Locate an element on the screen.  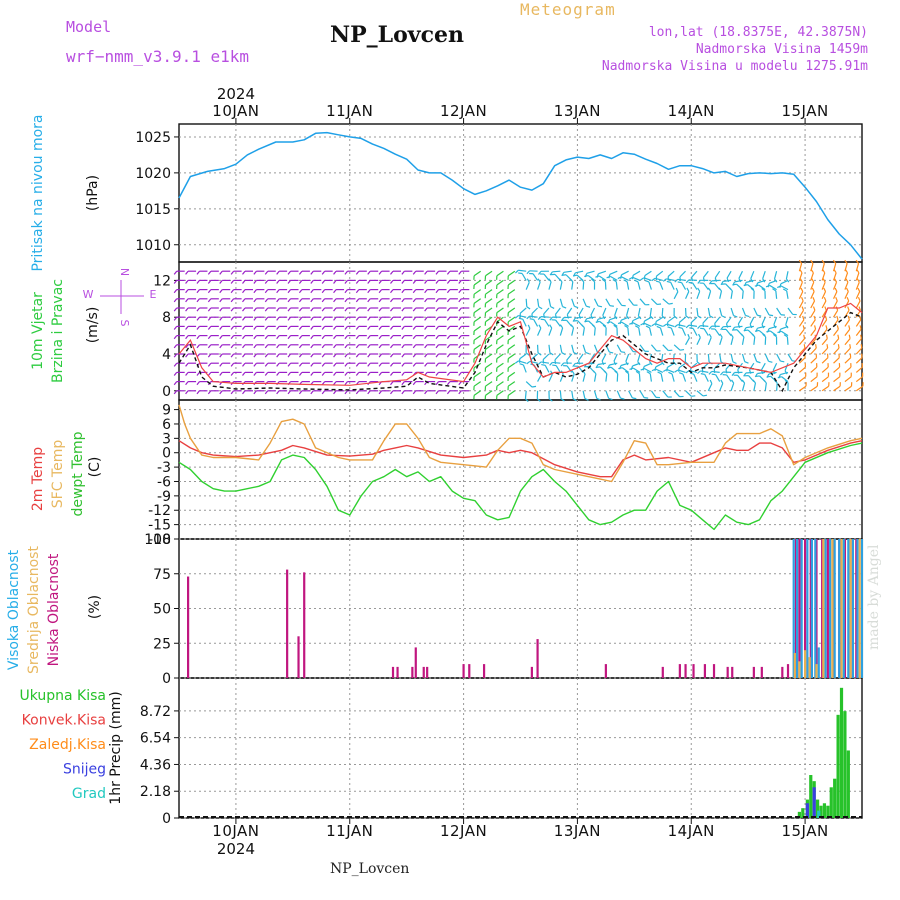
wind-barbs is located at coordinates (518, 330).